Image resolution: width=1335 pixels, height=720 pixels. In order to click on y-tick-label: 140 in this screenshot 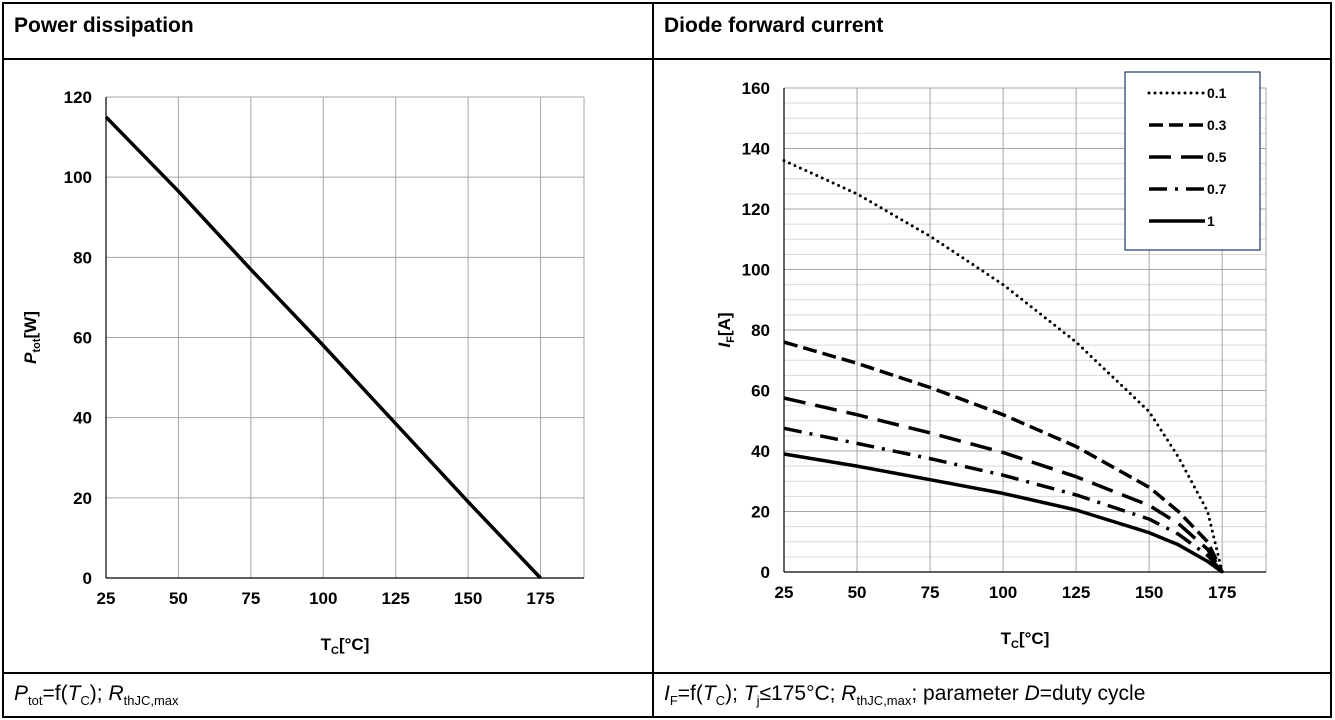, I will do `click(756, 149)`.